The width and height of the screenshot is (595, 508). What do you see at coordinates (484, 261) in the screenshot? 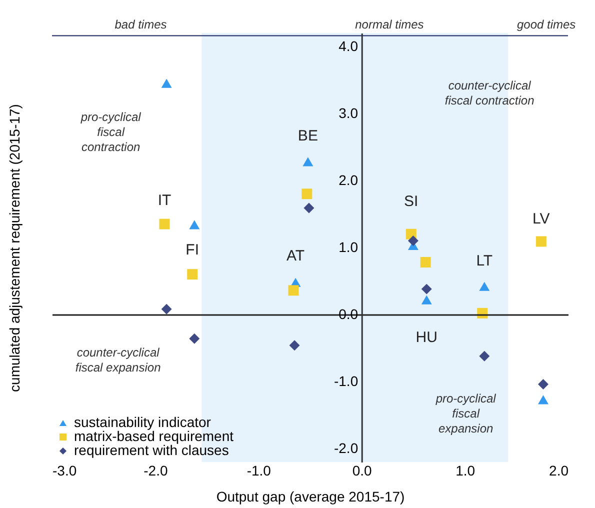
I see `annotation: LT` at bounding box center [484, 261].